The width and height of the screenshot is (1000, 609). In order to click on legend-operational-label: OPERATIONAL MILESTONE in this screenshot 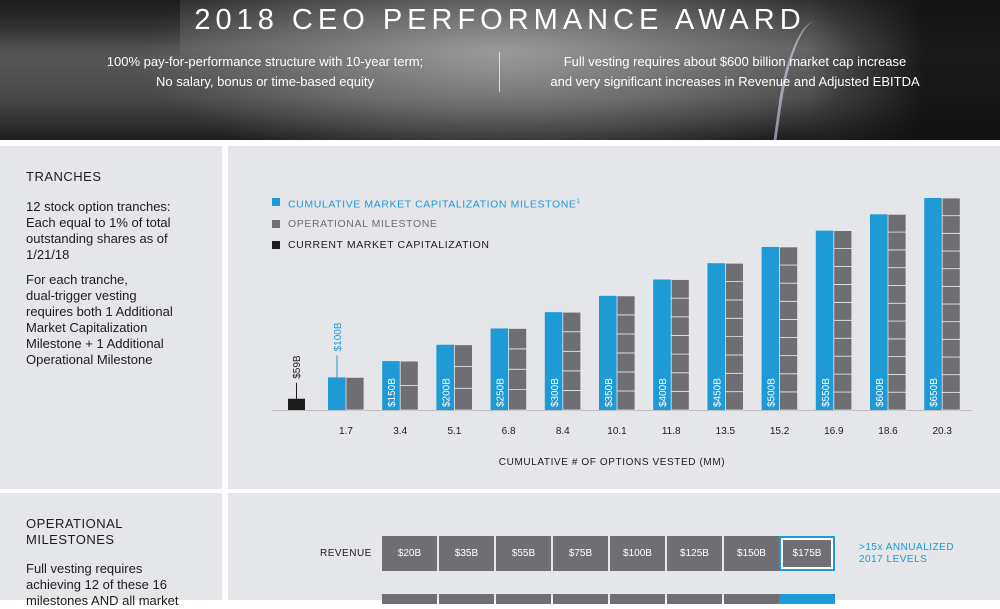, I will do `click(363, 224)`.